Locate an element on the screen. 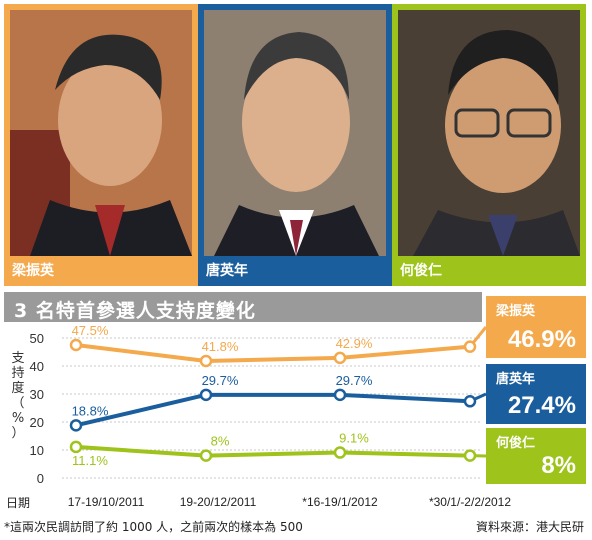  y-tick-label: 30 is located at coordinates (37, 394).